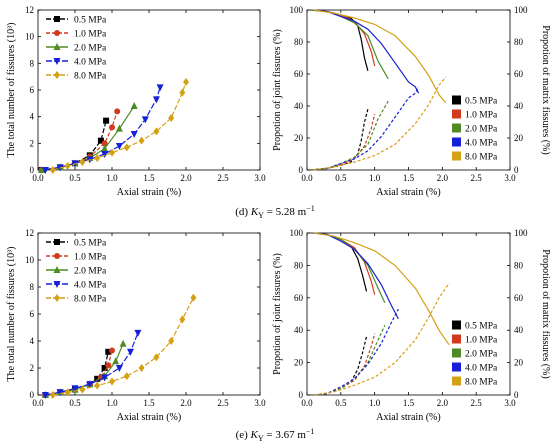  Describe the element at coordinates (343, 38) in the screenshot. I see `joint-line-10MPa` at that location.